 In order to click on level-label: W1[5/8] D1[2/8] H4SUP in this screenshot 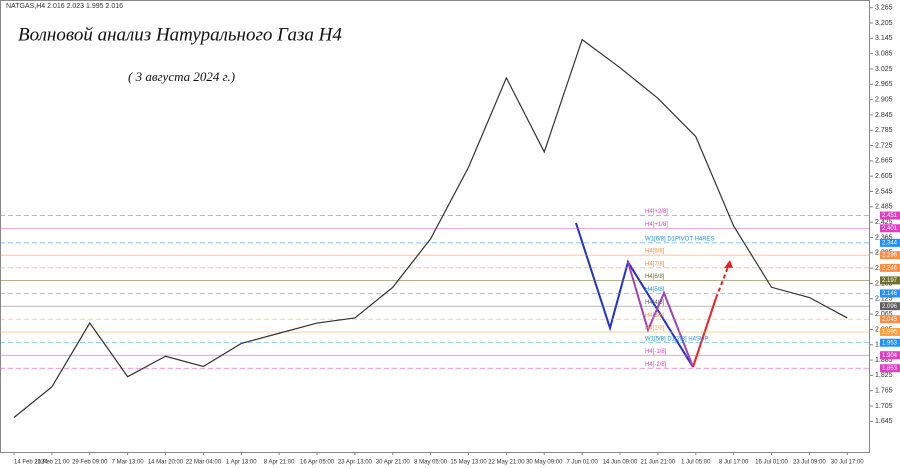, I will do `click(676, 339)`.